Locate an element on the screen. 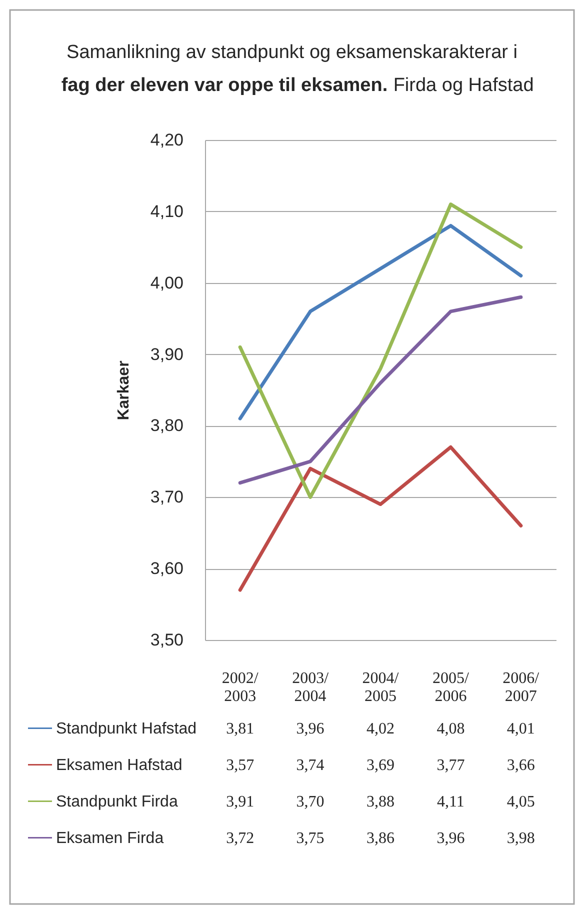 This screenshot has width=584, height=914. data-label: 3,98 is located at coordinates (520, 838).